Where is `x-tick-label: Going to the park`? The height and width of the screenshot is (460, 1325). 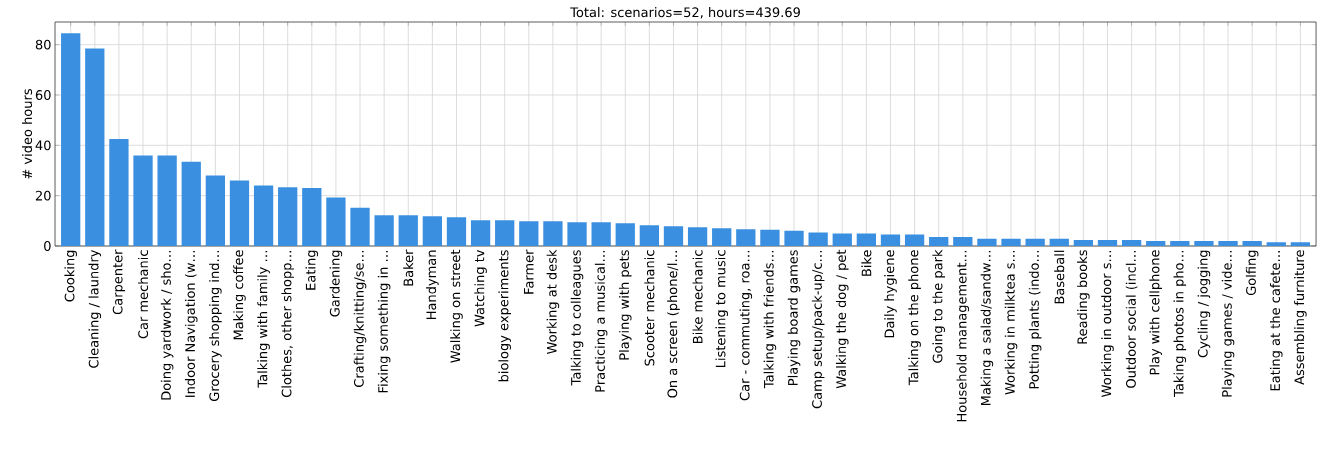 x-tick-label: Going to the park is located at coordinates (938, 306).